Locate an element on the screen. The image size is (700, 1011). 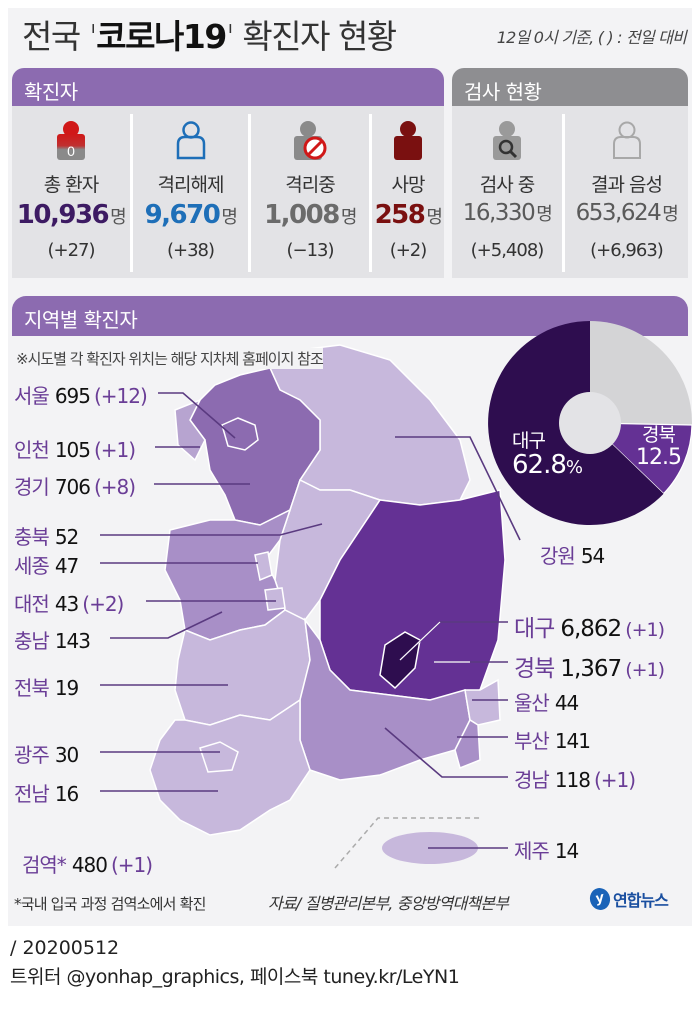
pie-slice-gyeongbuk is located at coordinates (640, 458).